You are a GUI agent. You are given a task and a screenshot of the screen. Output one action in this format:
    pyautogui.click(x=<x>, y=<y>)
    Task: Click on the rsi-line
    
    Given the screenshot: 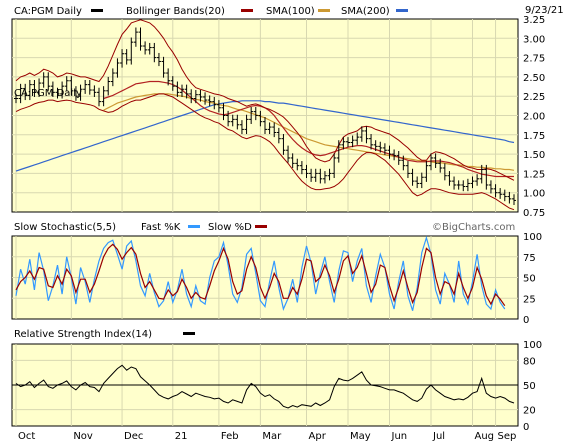 What is the action you would take?
    pyautogui.click(x=265, y=386)
    